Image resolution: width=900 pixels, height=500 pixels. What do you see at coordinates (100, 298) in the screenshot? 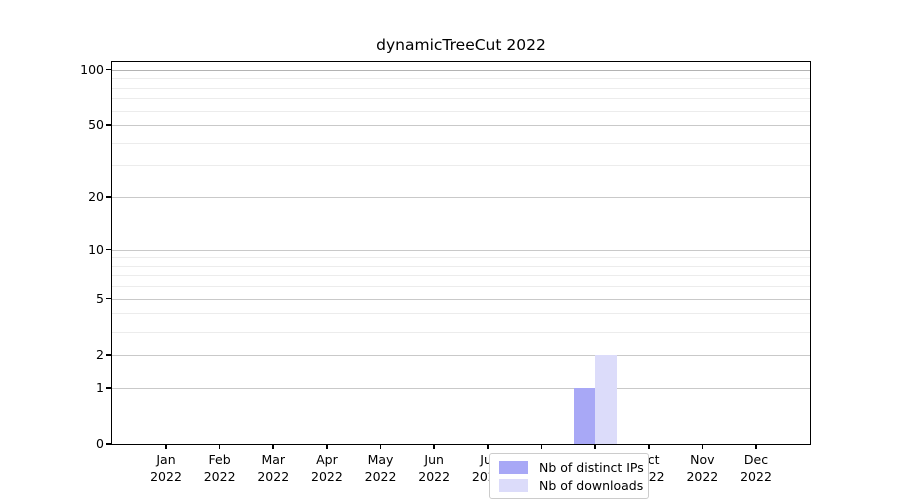
I see `y-tick-label: 5` at bounding box center [100, 298].